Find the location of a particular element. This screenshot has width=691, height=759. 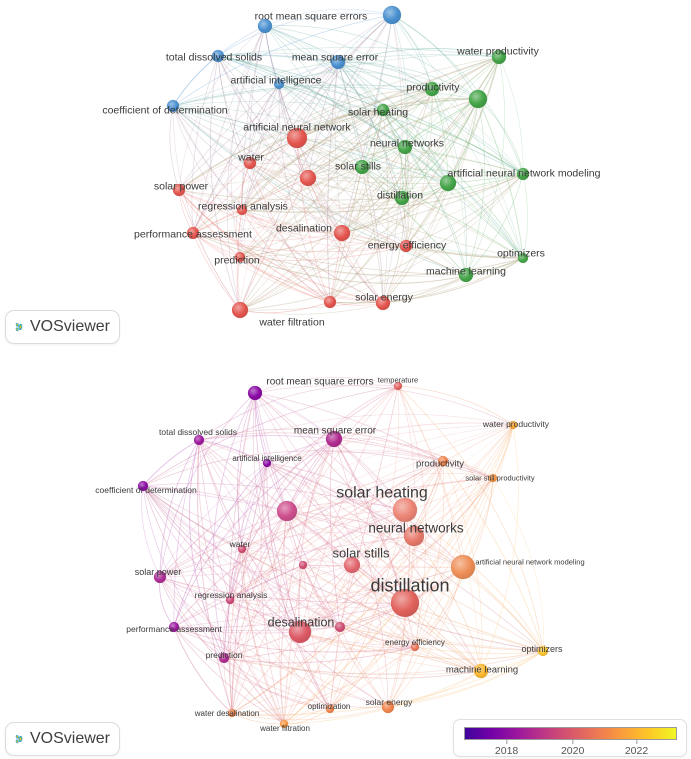

vosviewer-logo-text: VOSviewer is located at coordinates (69, 326).